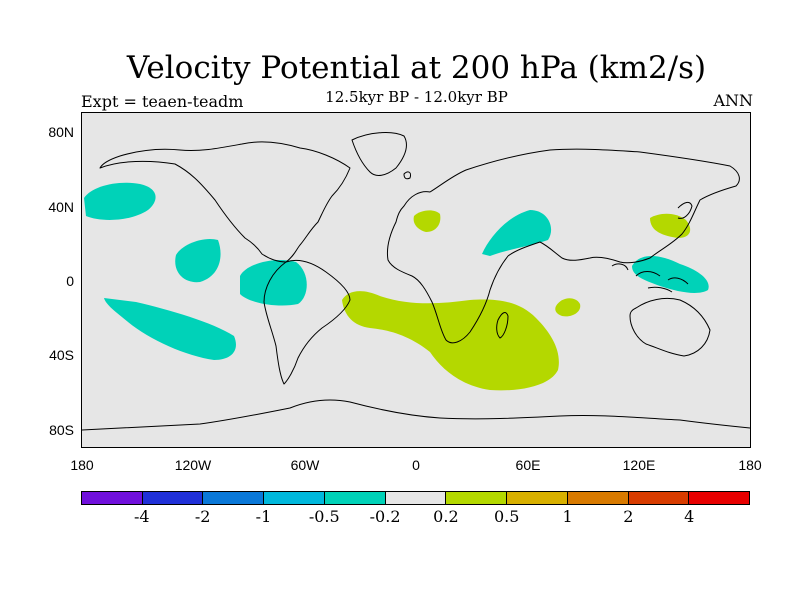  Describe the element at coordinates (416, 68) in the screenshot. I see `map-title: Velocity Potential at 200 hPa (km2/s)` at that location.